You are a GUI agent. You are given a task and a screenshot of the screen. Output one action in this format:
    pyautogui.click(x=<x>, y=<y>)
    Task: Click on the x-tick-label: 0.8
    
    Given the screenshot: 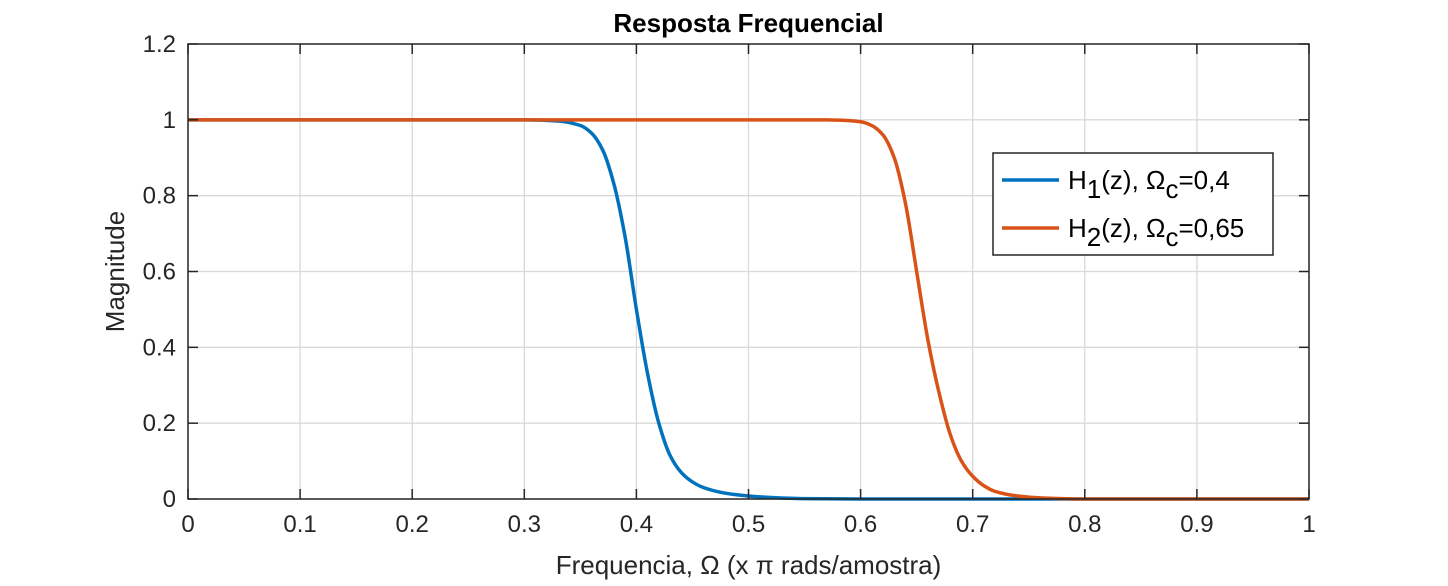 What is the action you would take?
    pyautogui.click(x=1084, y=524)
    